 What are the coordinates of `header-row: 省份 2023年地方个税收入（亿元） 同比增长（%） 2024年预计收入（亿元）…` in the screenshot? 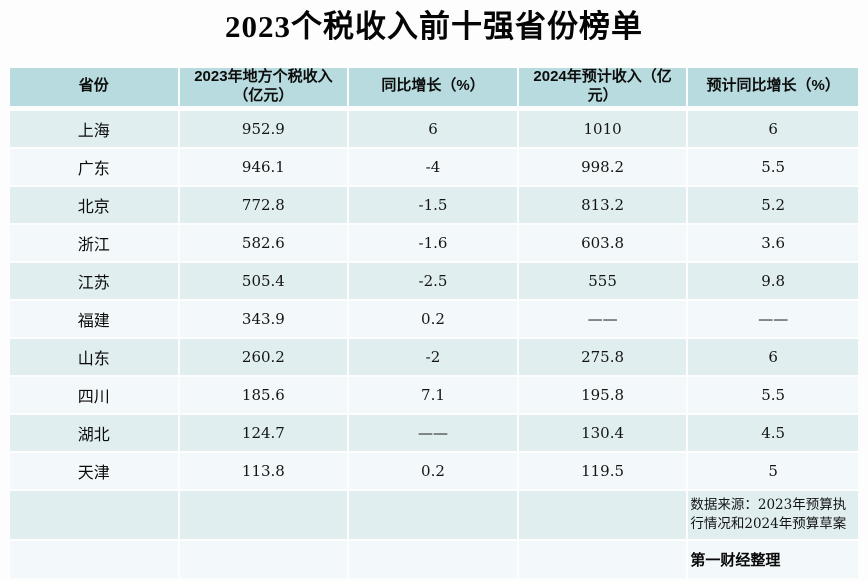 It's located at (434, 89).